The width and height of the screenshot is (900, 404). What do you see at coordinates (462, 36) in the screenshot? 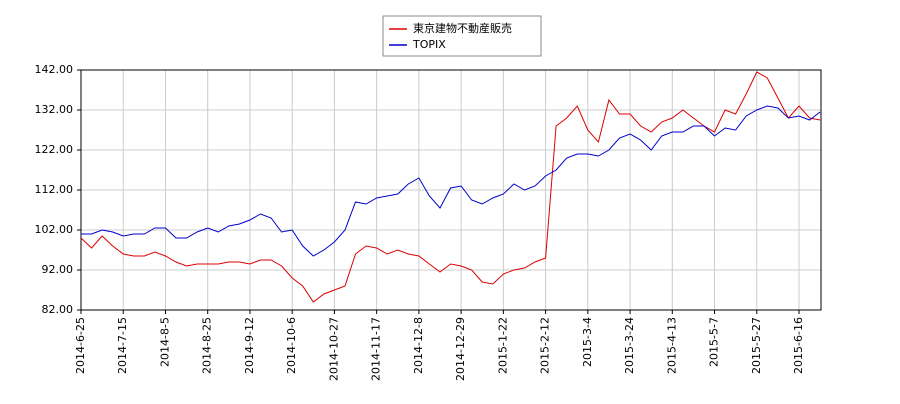
I see `legend-box` at bounding box center [462, 36].